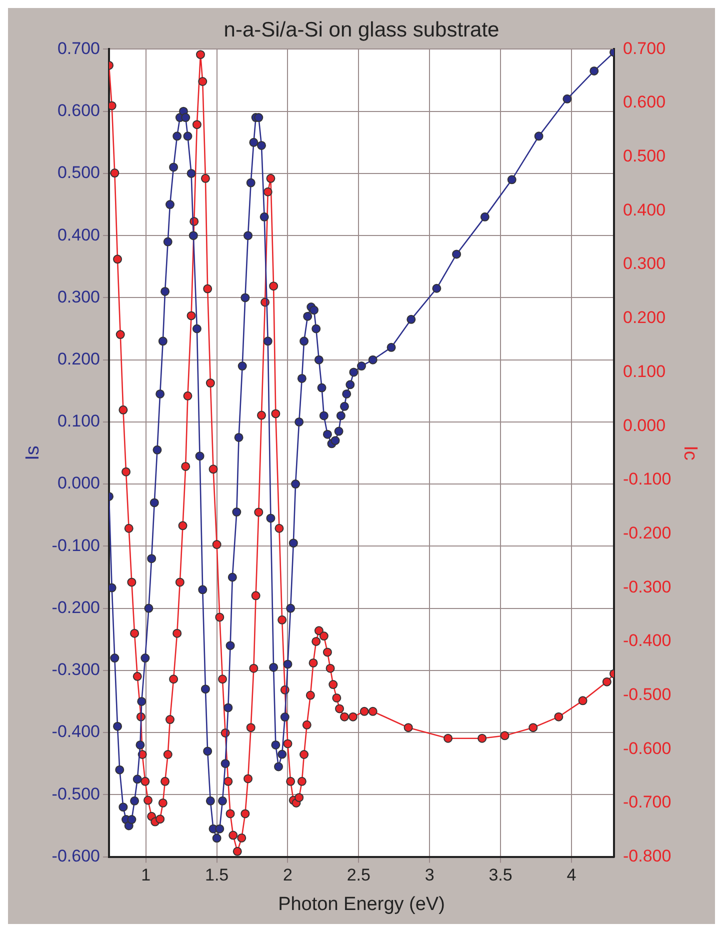 The image size is (723, 934). I want to click on y-tick-label: 0.100, so click(78, 421).